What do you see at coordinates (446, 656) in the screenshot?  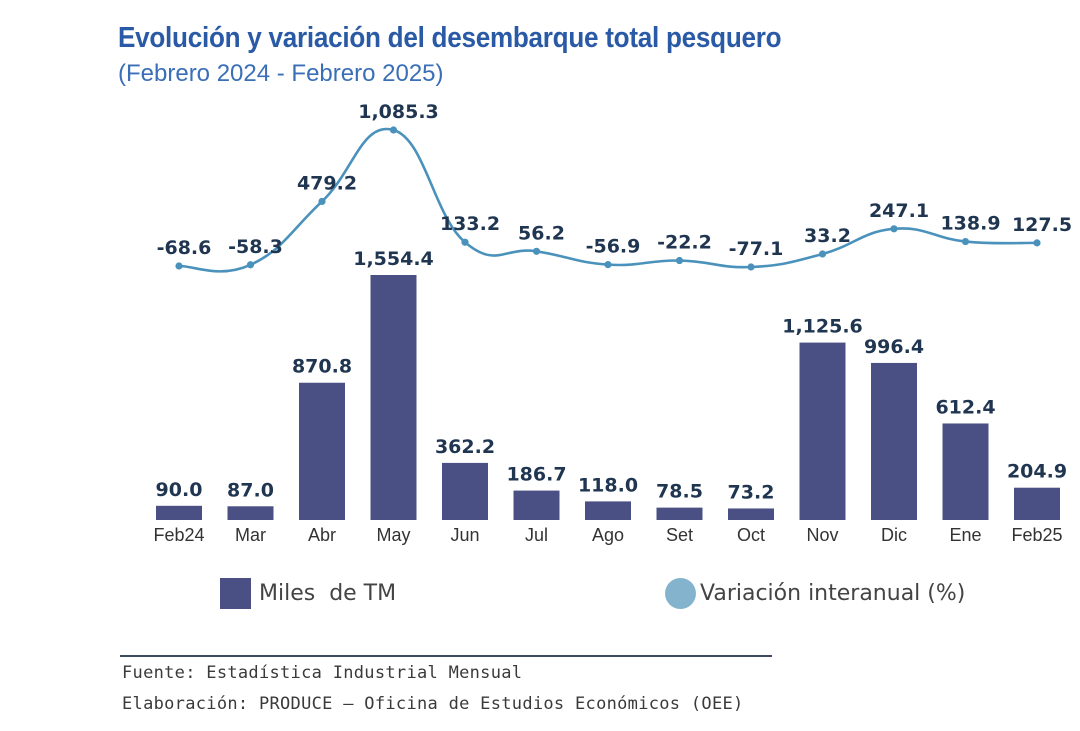 I see `footer-divider` at bounding box center [446, 656].